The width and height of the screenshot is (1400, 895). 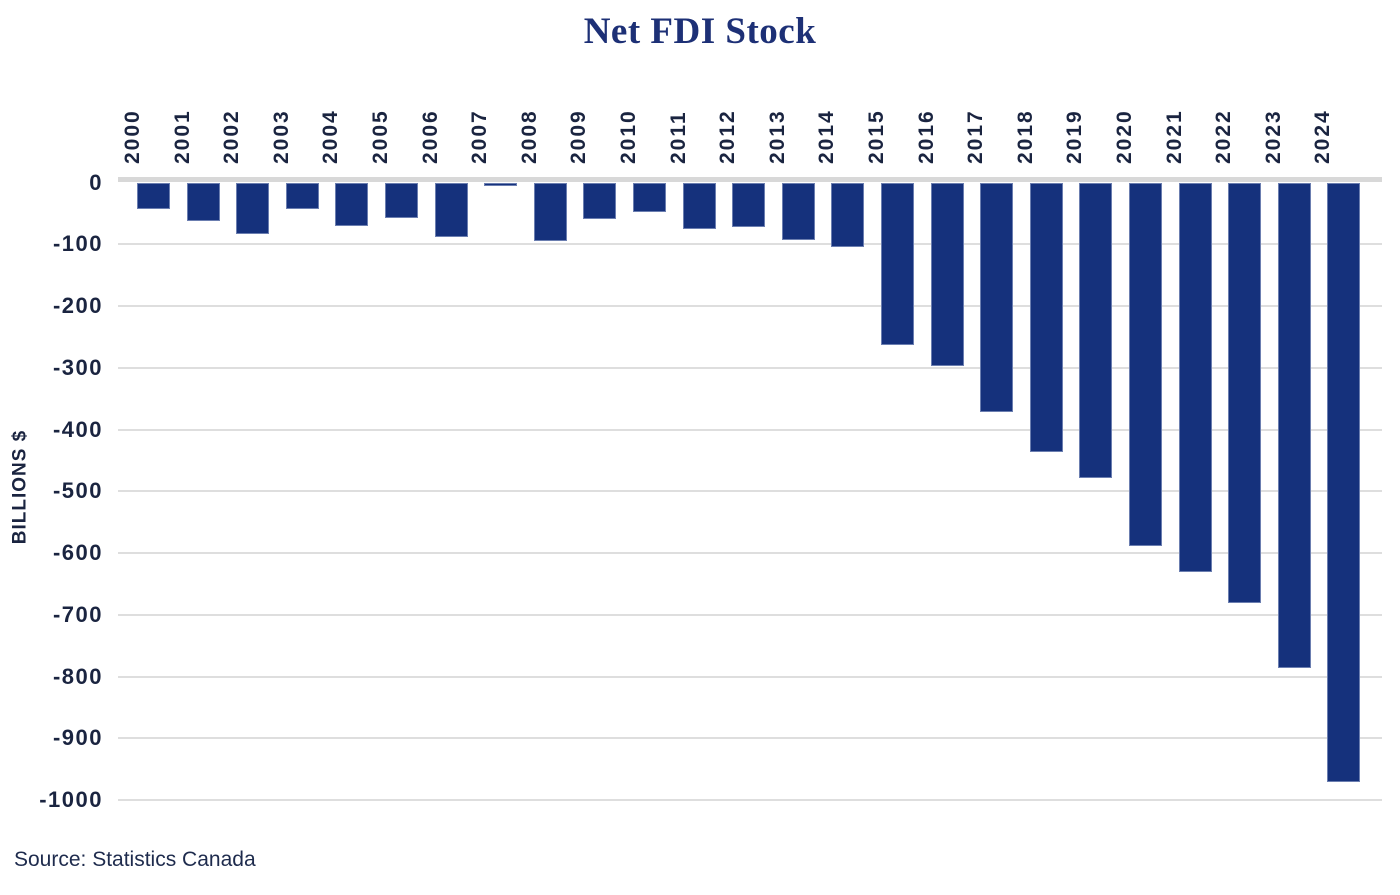 What do you see at coordinates (253, 209) in the screenshot?
I see `bar-2002` at bounding box center [253, 209].